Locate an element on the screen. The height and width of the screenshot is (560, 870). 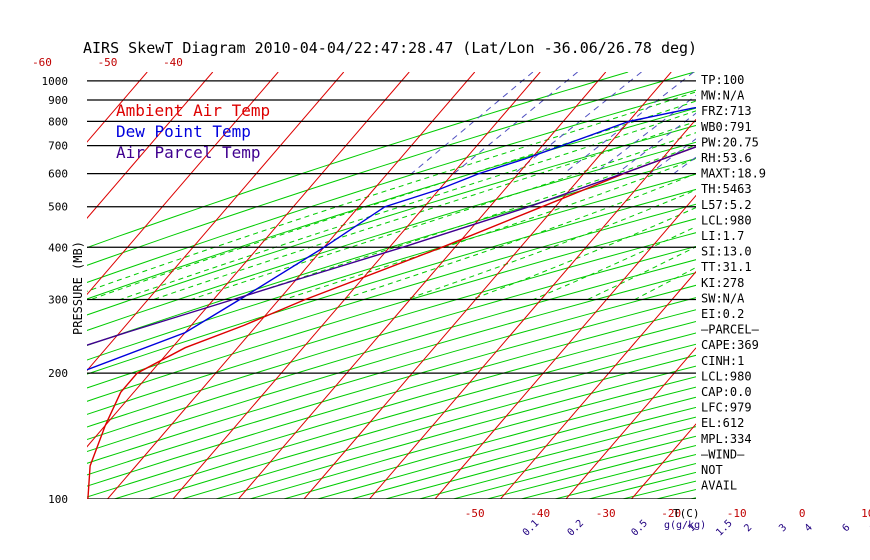
top-tick-label: -60 is located at coordinates (42, 62).